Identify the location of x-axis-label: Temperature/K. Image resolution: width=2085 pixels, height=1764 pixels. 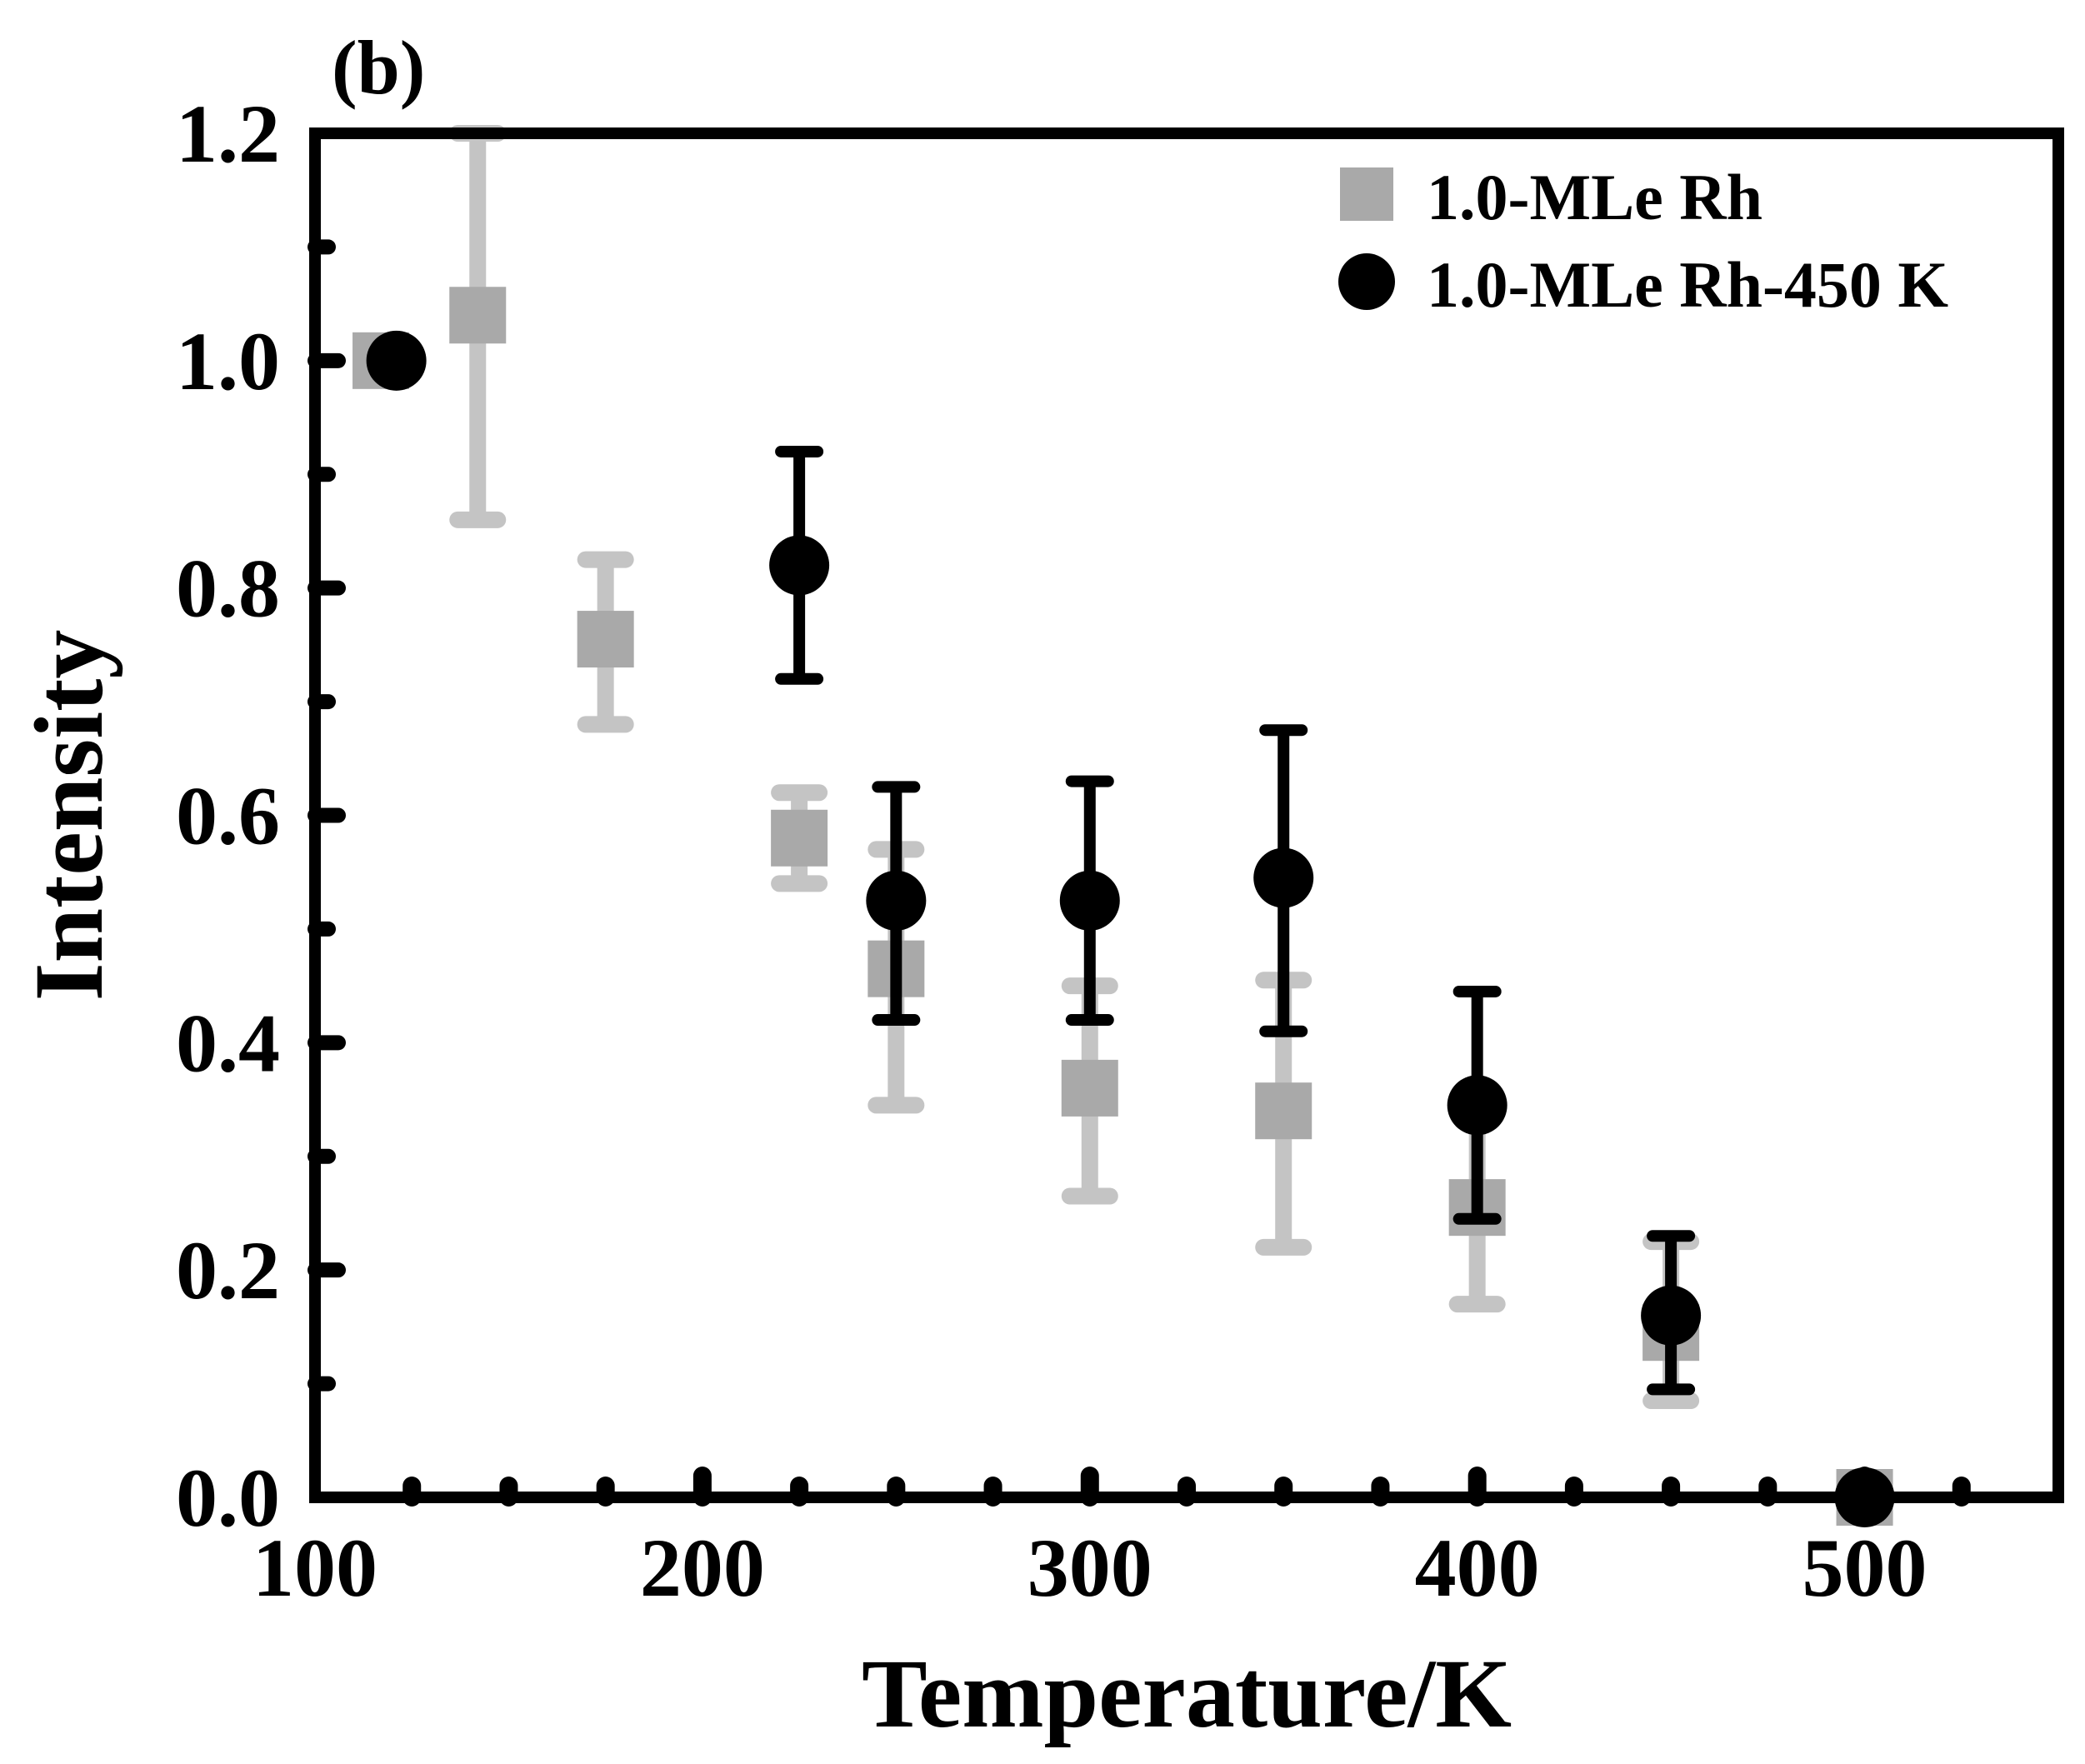
(1187, 1694).